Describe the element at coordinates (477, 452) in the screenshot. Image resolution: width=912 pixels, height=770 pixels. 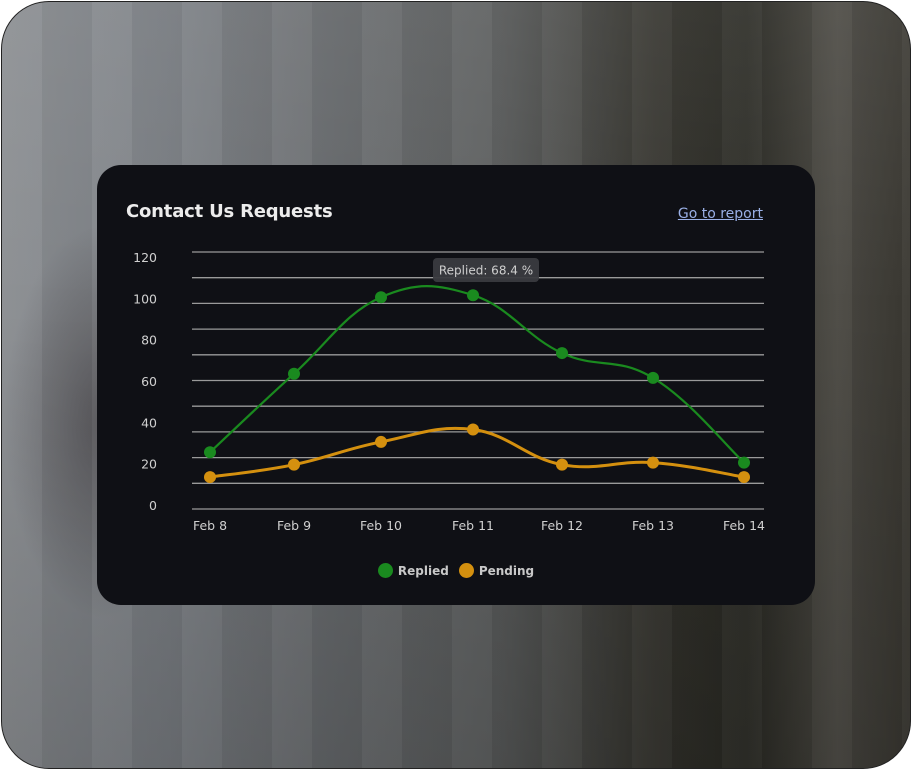
I see `pending-line` at that location.